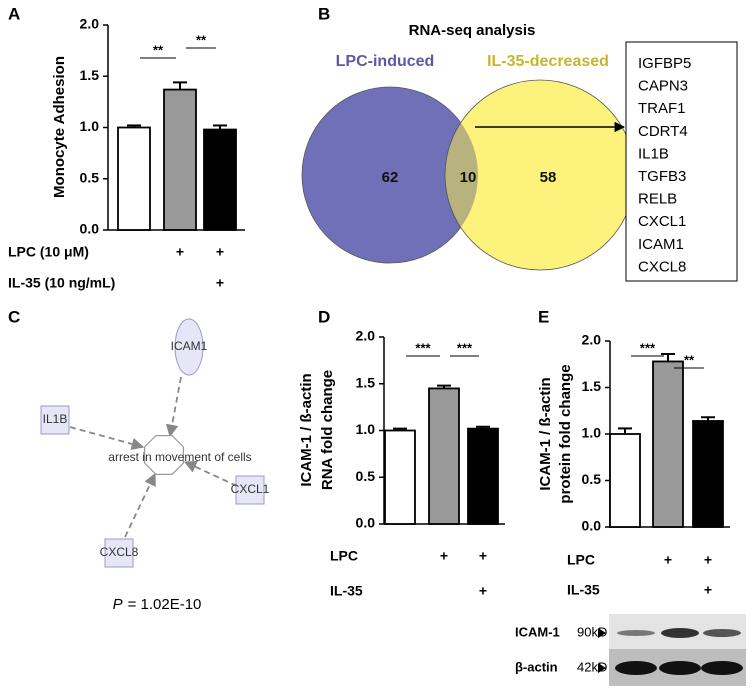  Describe the element at coordinates (653, 153) in the screenshot. I see `gene-name: IL1B` at that location.